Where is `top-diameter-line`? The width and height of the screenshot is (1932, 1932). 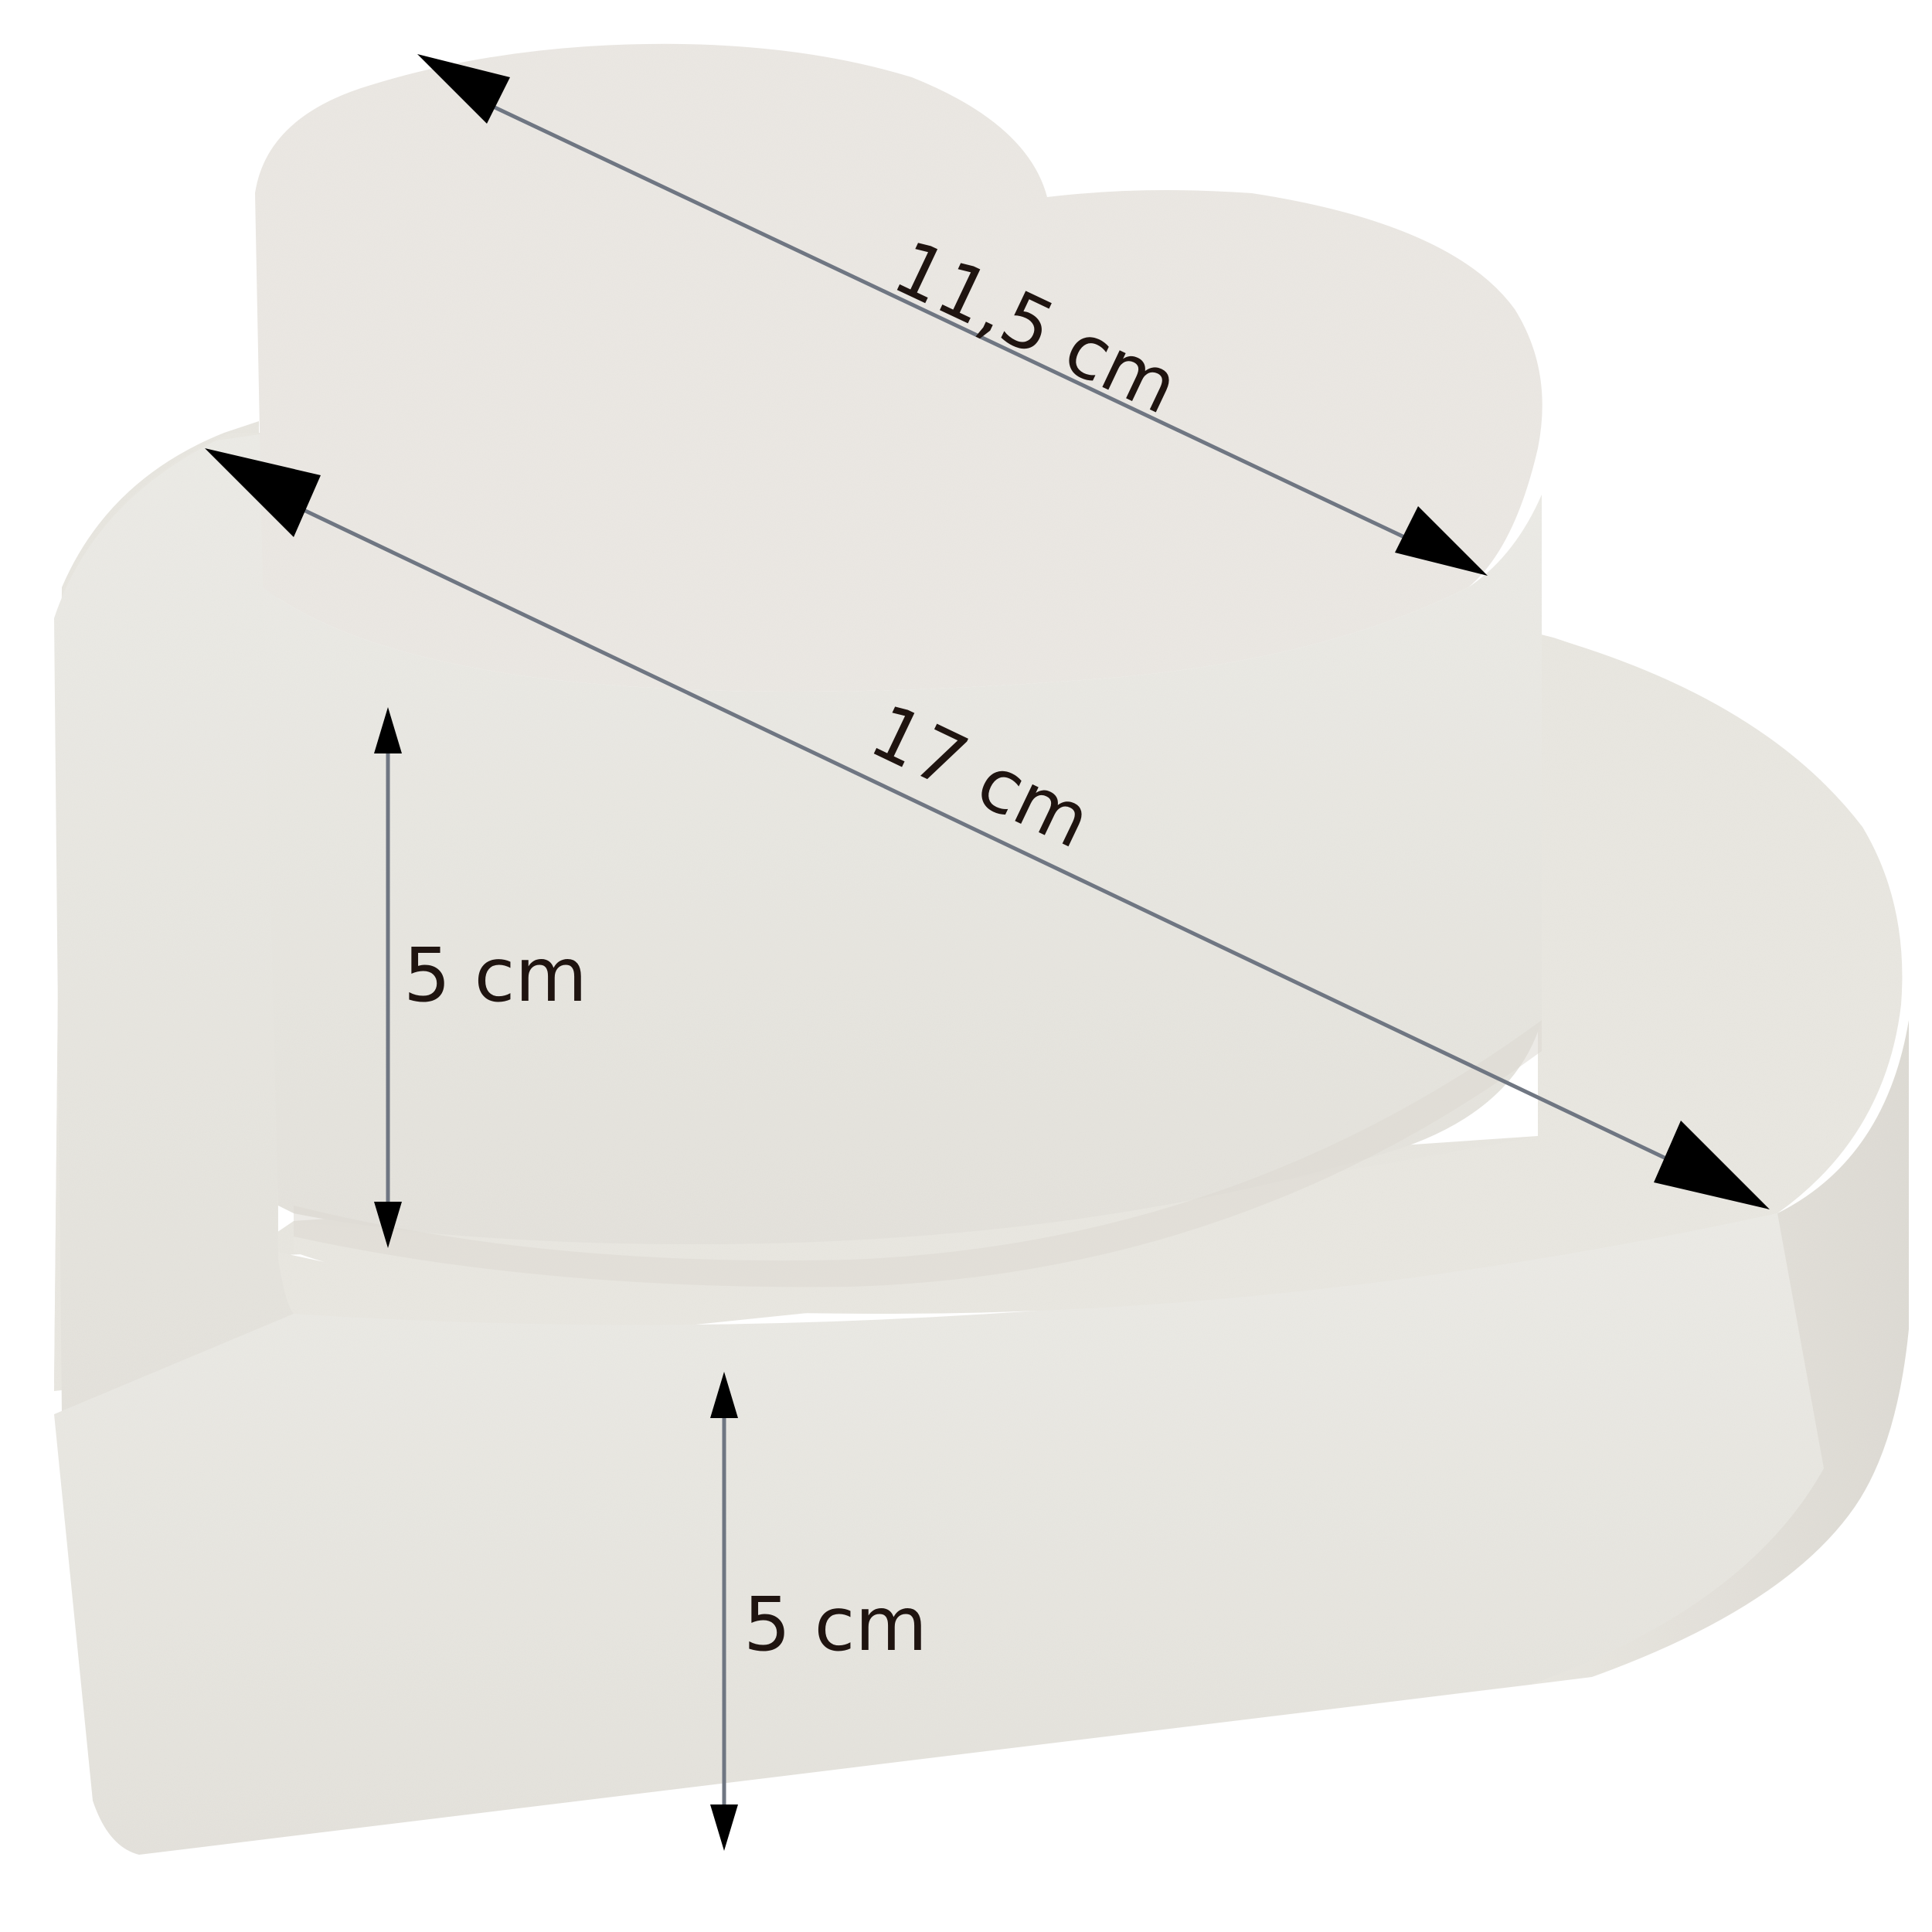 top-diameter-line is located at coordinates (955, 324).